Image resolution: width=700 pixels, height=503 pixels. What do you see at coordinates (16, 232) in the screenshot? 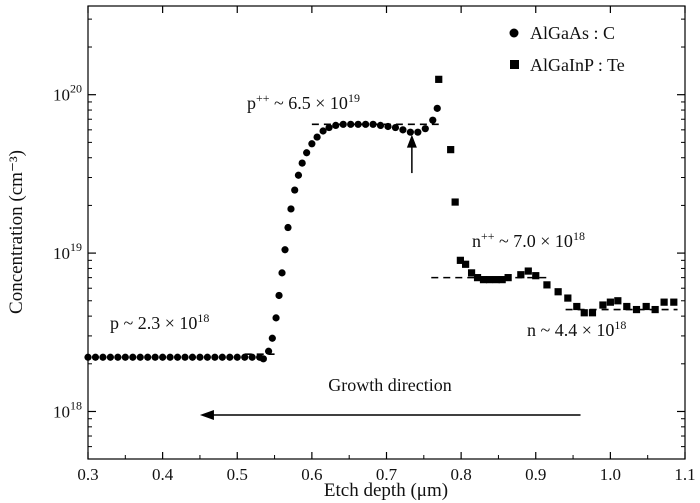
I see `y-axis-title: Concentration (cm⁻³)` at bounding box center [16, 232].